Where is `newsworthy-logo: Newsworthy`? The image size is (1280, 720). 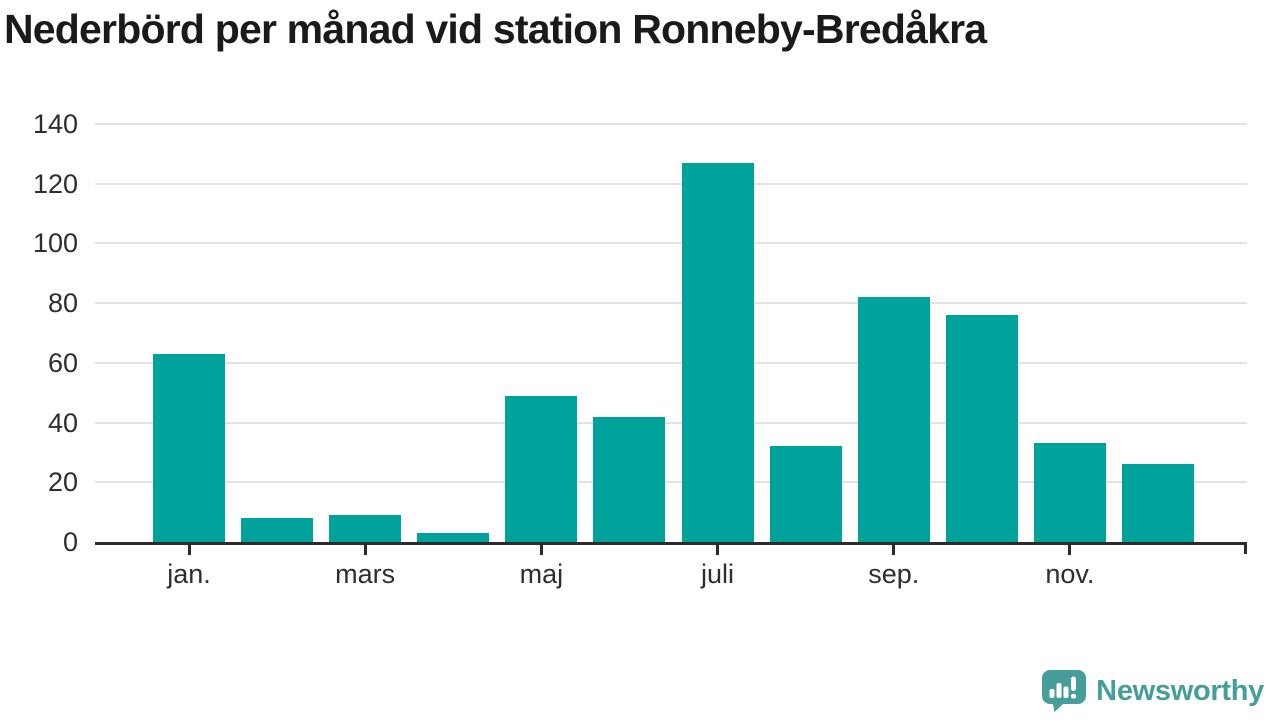
newsworthy-logo: Newsworthy is located at coordinates (1152, 691).